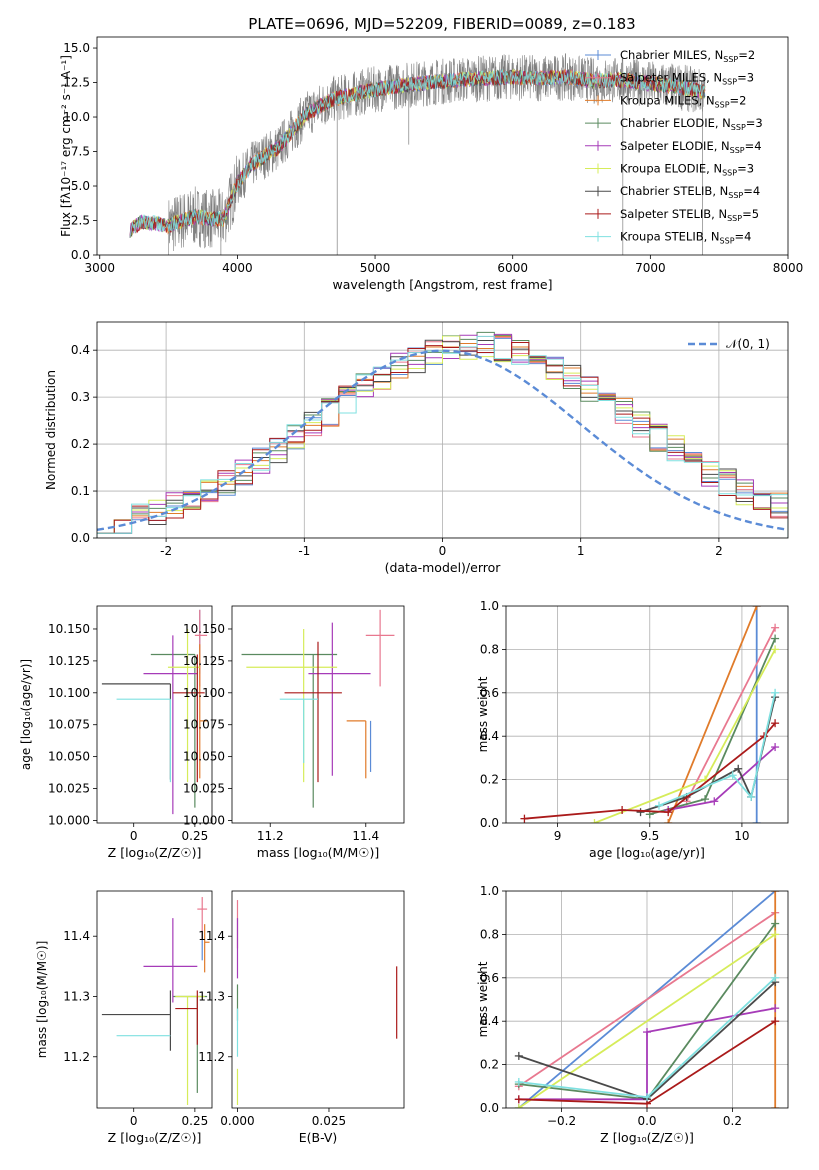  I want to click on x-axis-label: (data-model)/error, so click(443, 567).